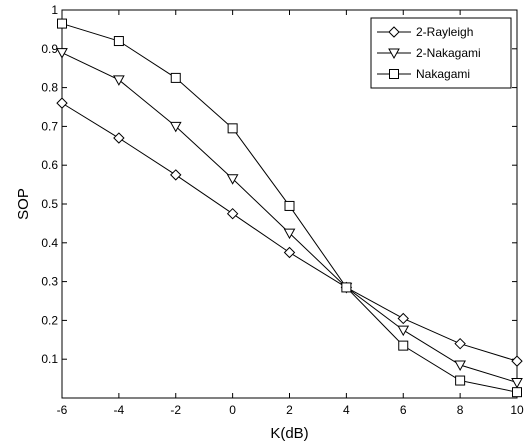  What do you see at coordinates (443, 74) in the screenshot?
I see `legend-label: Nakagami` at bounding box center [443, 74].